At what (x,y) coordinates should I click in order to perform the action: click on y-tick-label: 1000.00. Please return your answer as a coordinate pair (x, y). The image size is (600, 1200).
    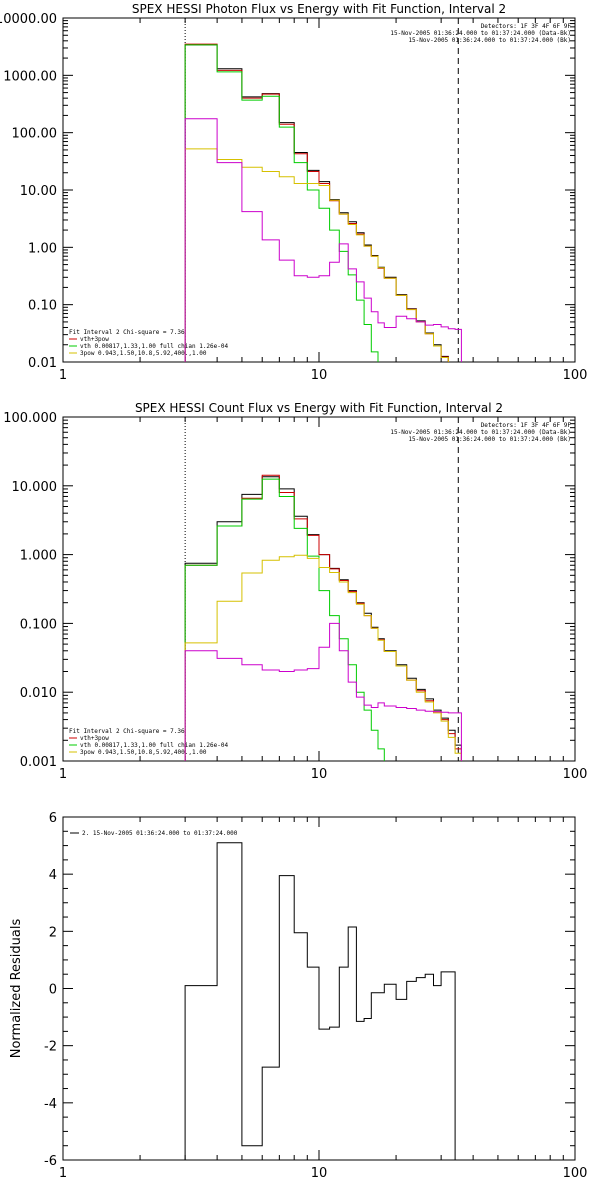
    Looking at the image, I should click on (30, 76).